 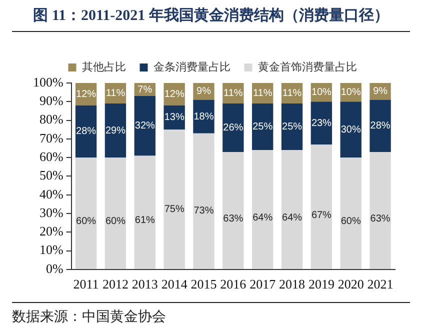 What do you see at coordinates (115, 284) in the screenshot?
I see `x-tick-label: 2012` at bounding box center [115, 284].